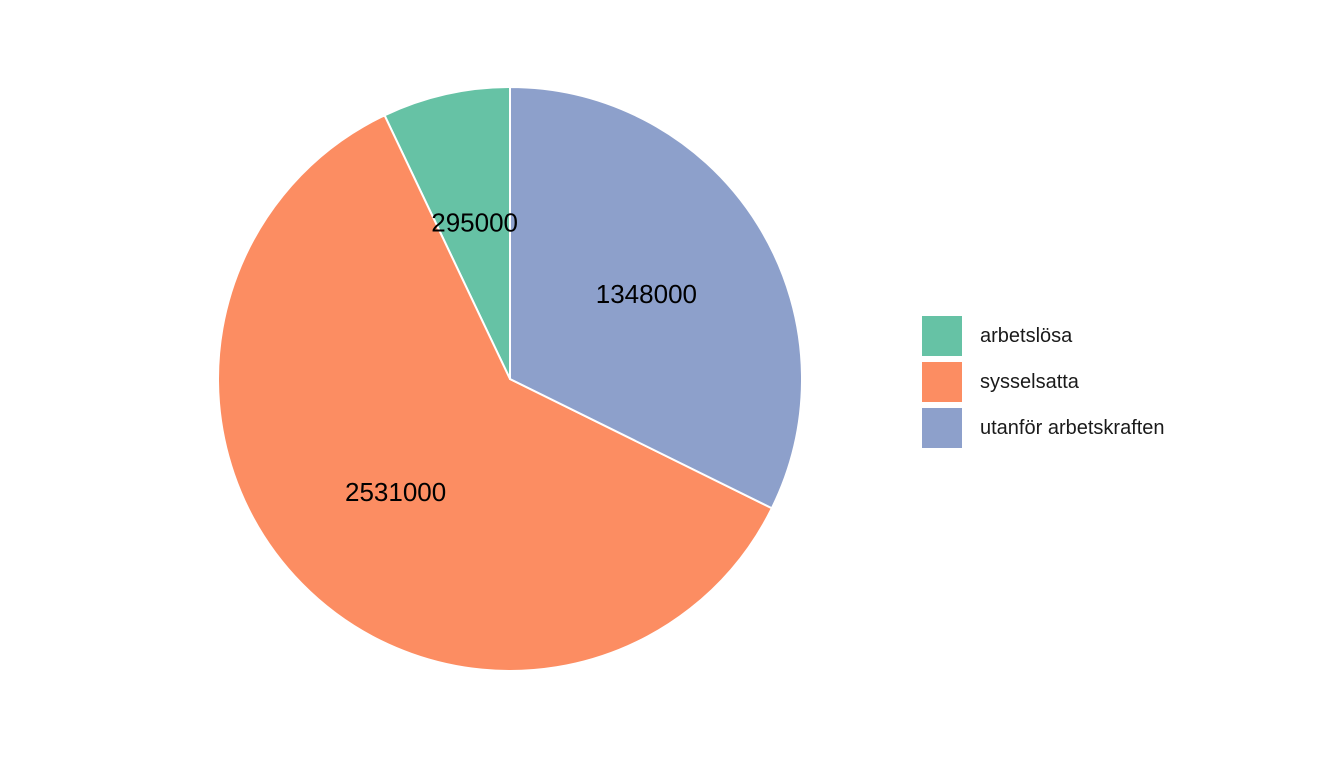 The image size is (1344, 768). Describe the element at coordinates (521, 356) in the screenshot. I see `pie-slice-labels: 295000 2531000 1348000` at that location.